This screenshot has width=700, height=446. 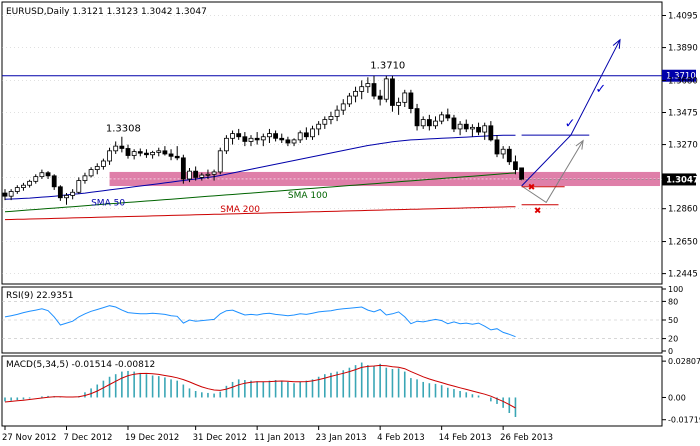 I want to click on price-tick-label: 1.4095, so click(x=683, y=17).